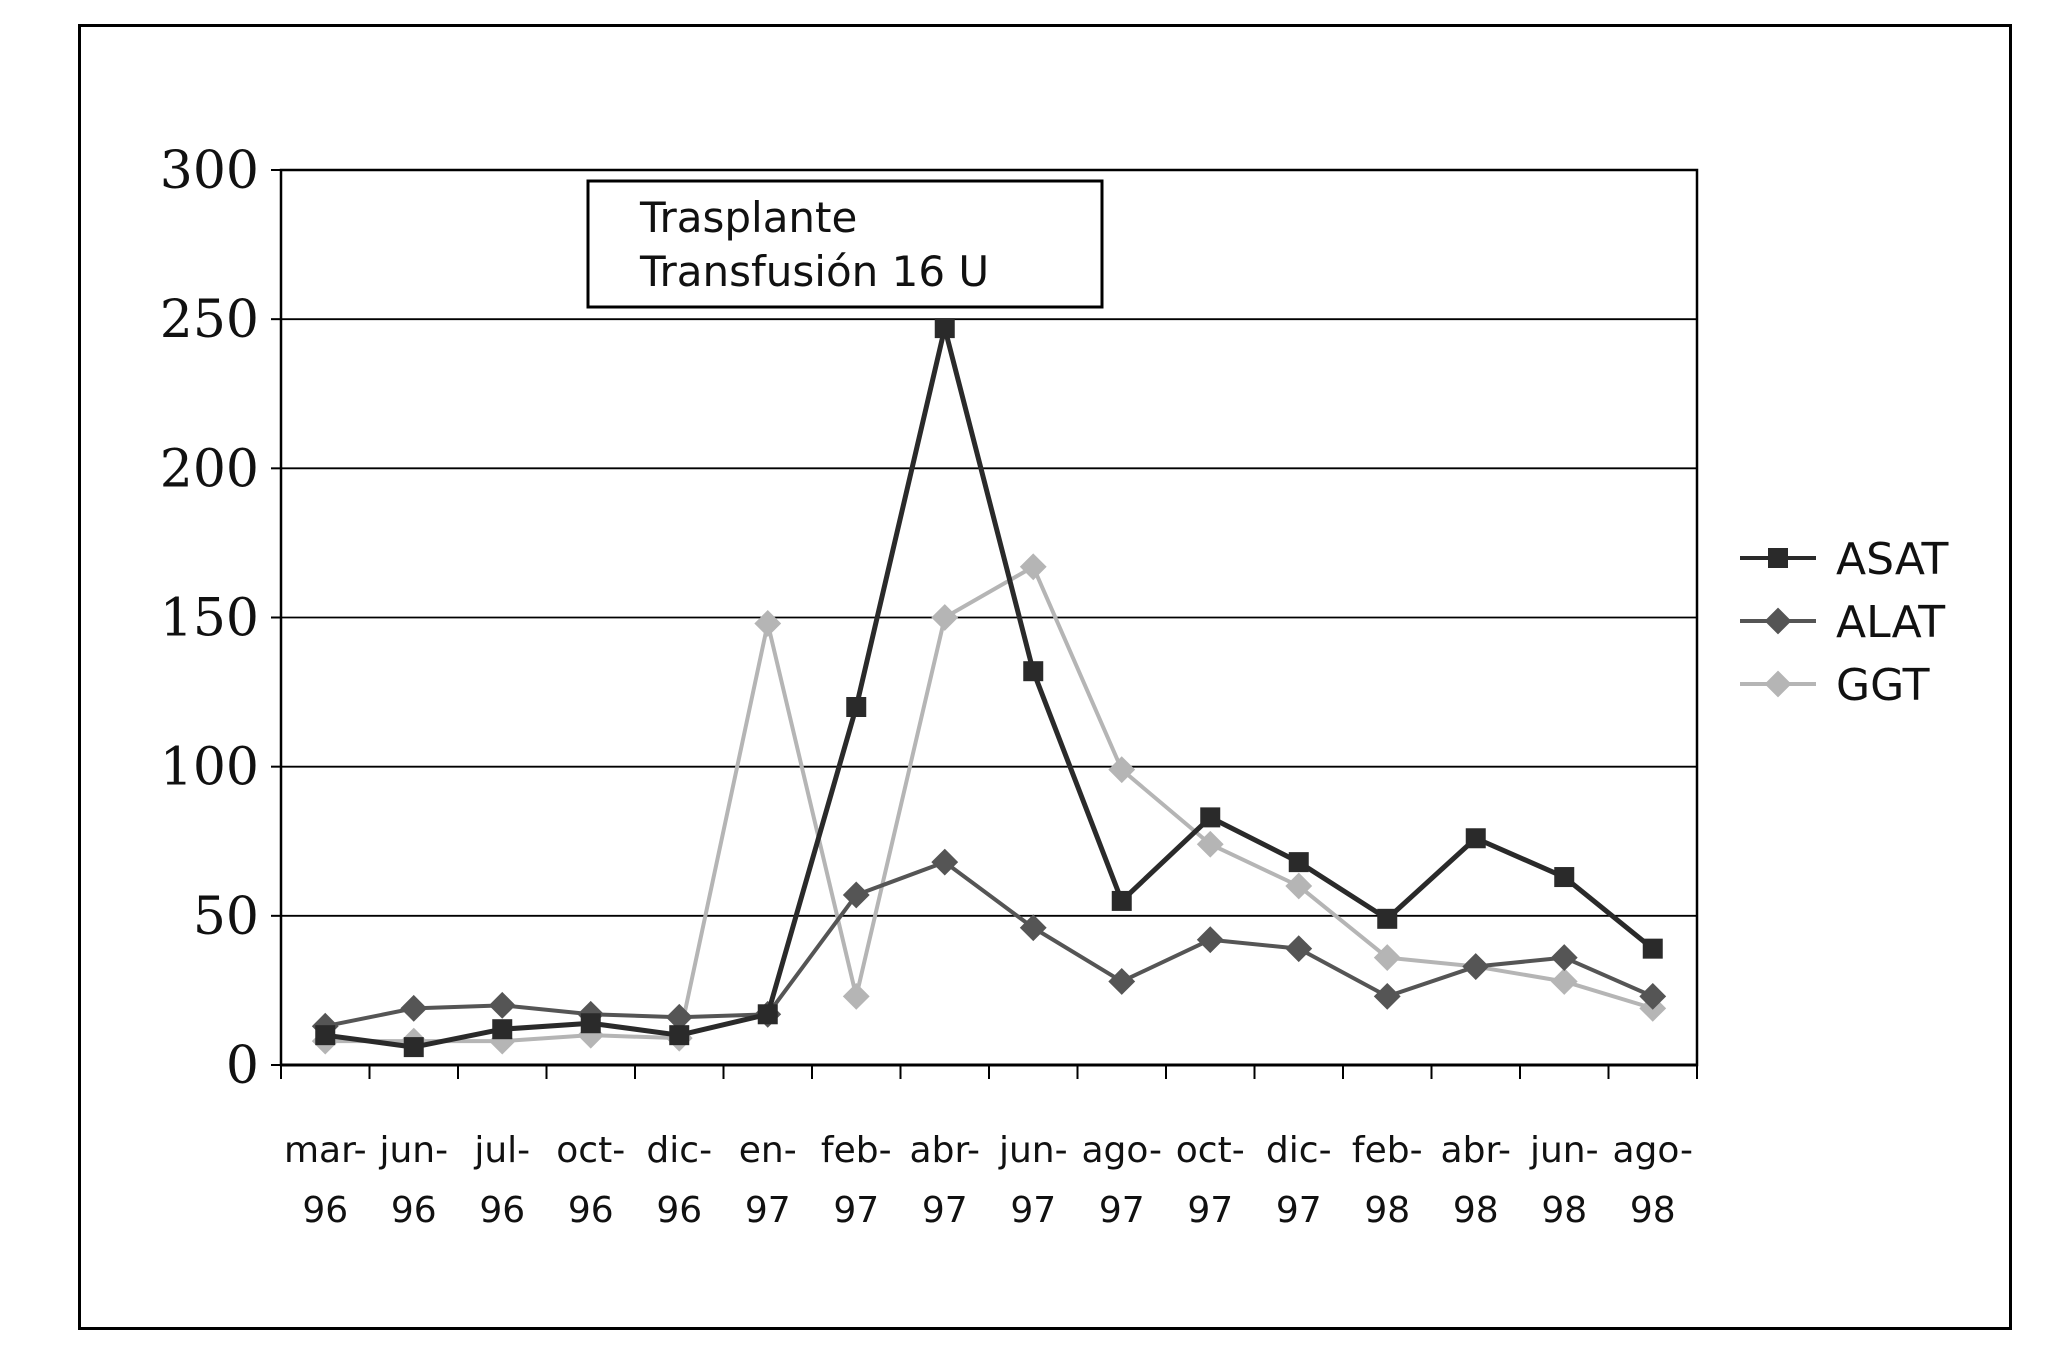 The width and height of the screenshot is (2071, 1354). What do you see at coordinates (814, 271) in the screenshot?
I see `annotation-line-2: Transfusión 16 U` at bounding box center [814, 271].